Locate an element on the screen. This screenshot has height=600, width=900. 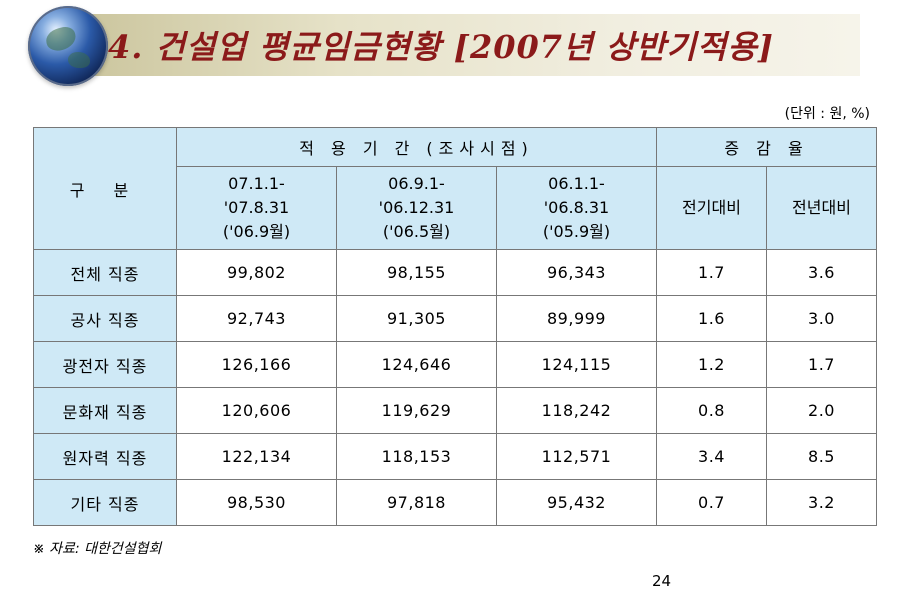
value-period-1: 98,530 is located at coordinates (256, 502).